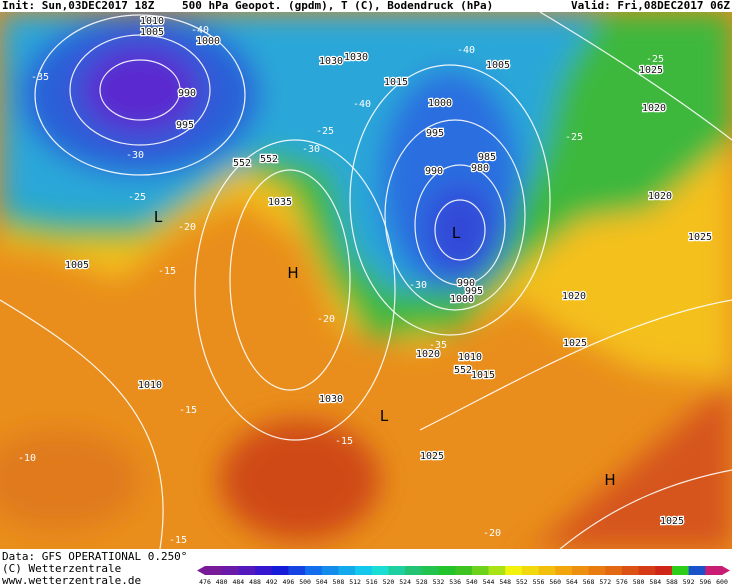  What do you see at coordinates (135, 155) in the screenshot?
I see `temperature-label: -30` at bounding box center [135, 155].